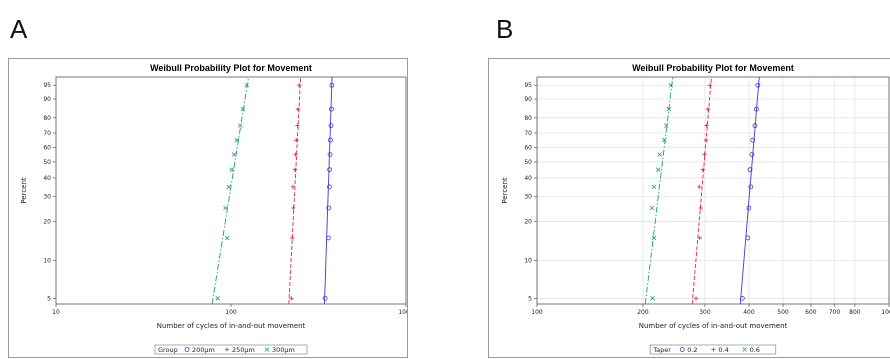 The height and width of the screenshot is (359, 890). Describe the element at coordinates (749, 312) in the screenshot. I see `x-tick-label: 400` at that location.